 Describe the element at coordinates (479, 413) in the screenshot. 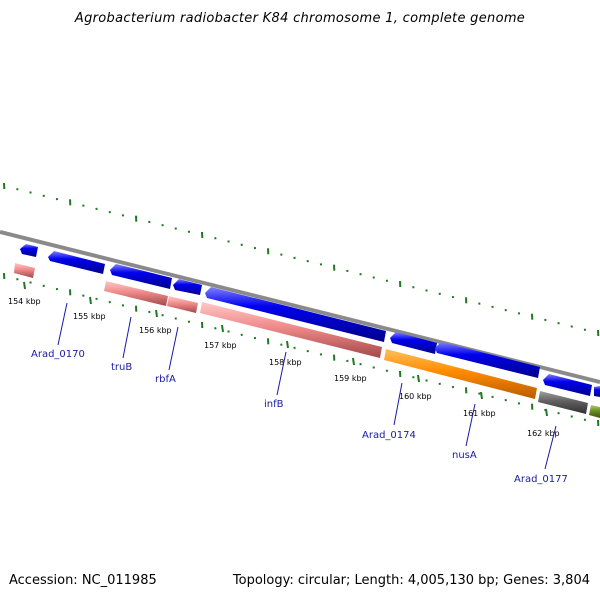

I see `scale-label: 161 kbp` at that location.